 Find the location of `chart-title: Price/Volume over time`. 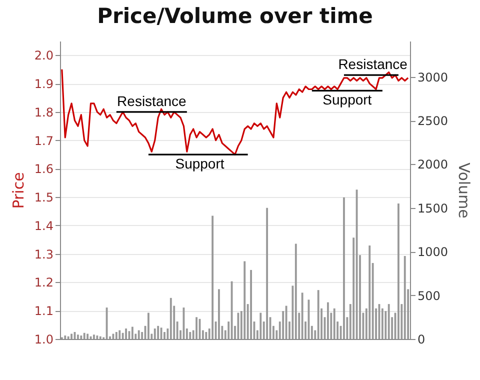

chart-title: Price/Volume over time is located at coordinates (235, 16).